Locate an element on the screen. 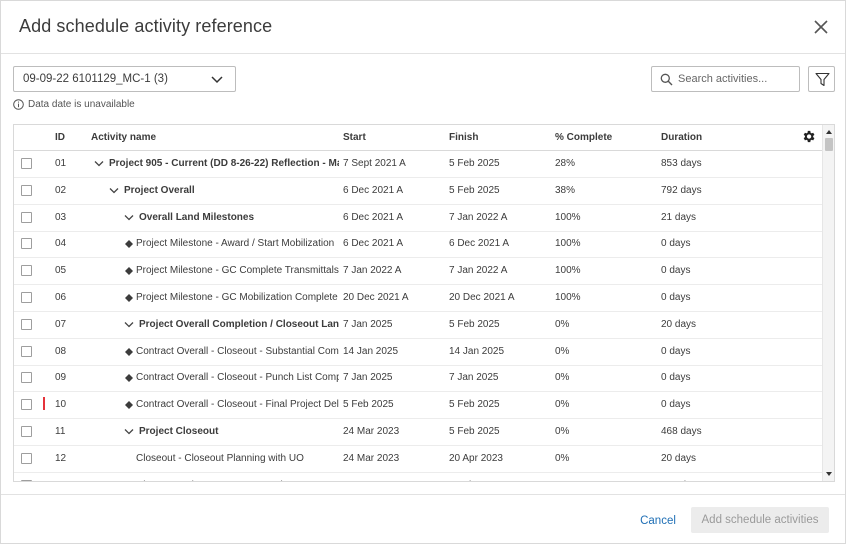  search-field is located at coordinates (725, 79).